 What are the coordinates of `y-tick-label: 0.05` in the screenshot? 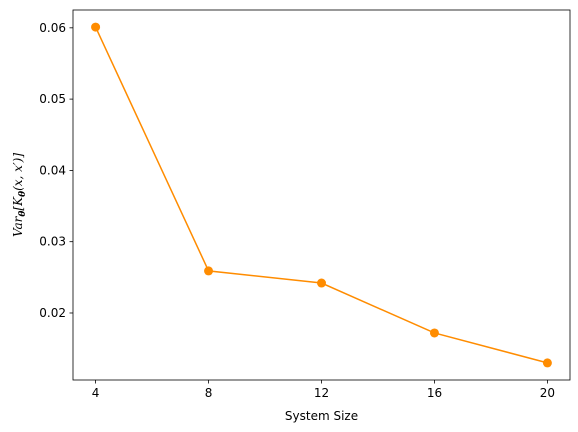 It's located at (52, 99).